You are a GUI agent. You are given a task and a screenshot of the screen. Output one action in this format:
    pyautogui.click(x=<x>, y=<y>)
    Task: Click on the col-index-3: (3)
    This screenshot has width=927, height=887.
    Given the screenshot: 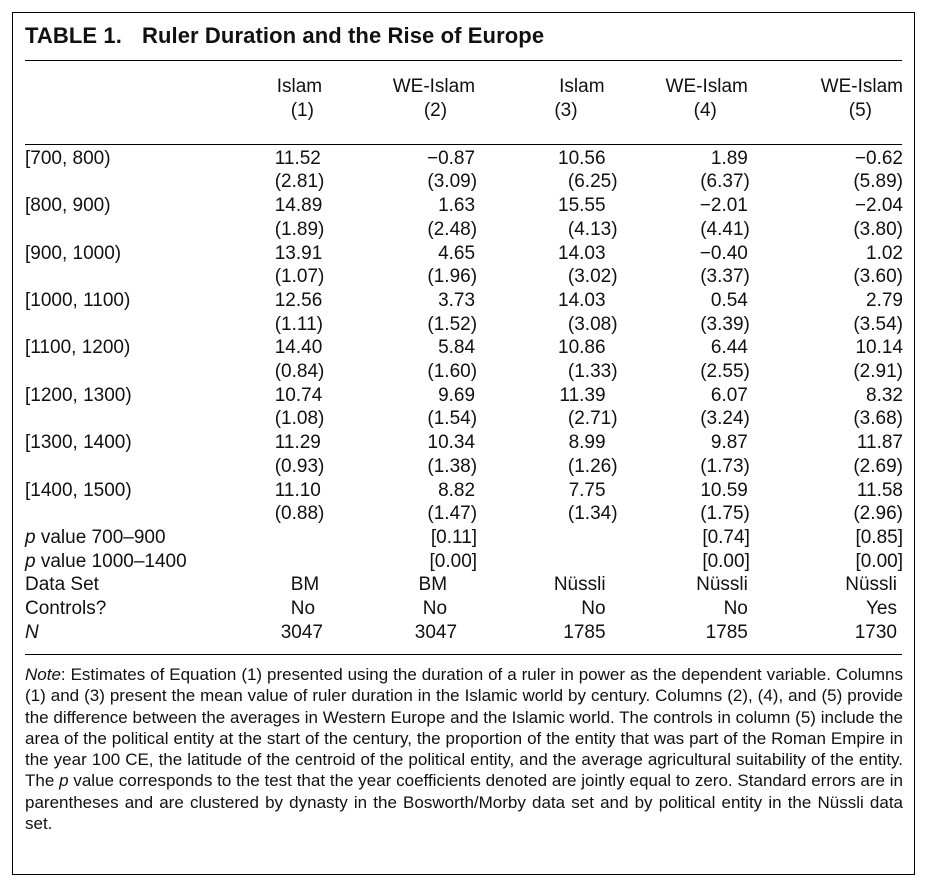 What is the action you would take?
    pyautogui.click(x=566, y=110)
    